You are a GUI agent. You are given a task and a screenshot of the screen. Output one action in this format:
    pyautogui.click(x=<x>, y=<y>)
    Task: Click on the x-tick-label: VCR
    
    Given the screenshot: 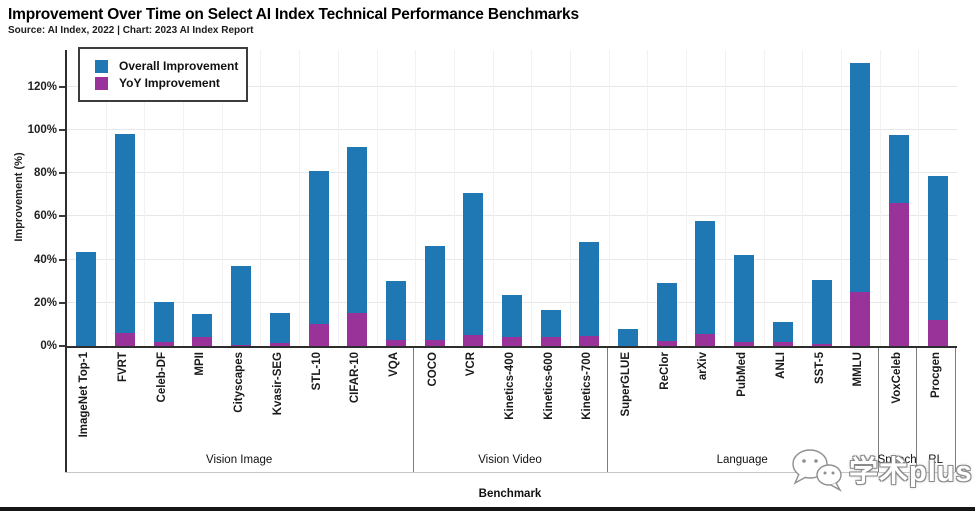 What is the action you would take?
    pyautogui.click(x=471, y=366)
    